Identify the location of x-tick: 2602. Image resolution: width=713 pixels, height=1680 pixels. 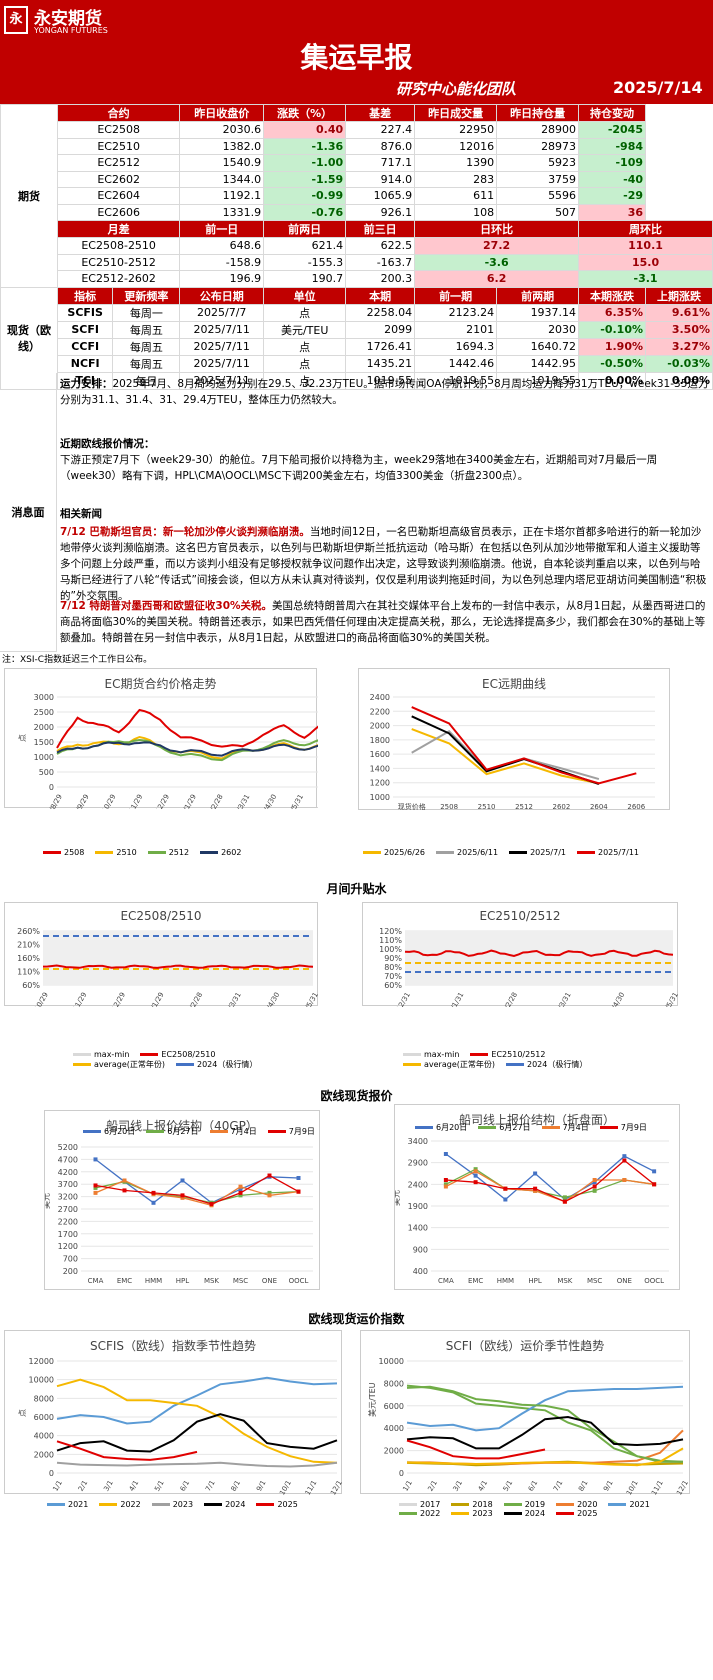
(562, 807).